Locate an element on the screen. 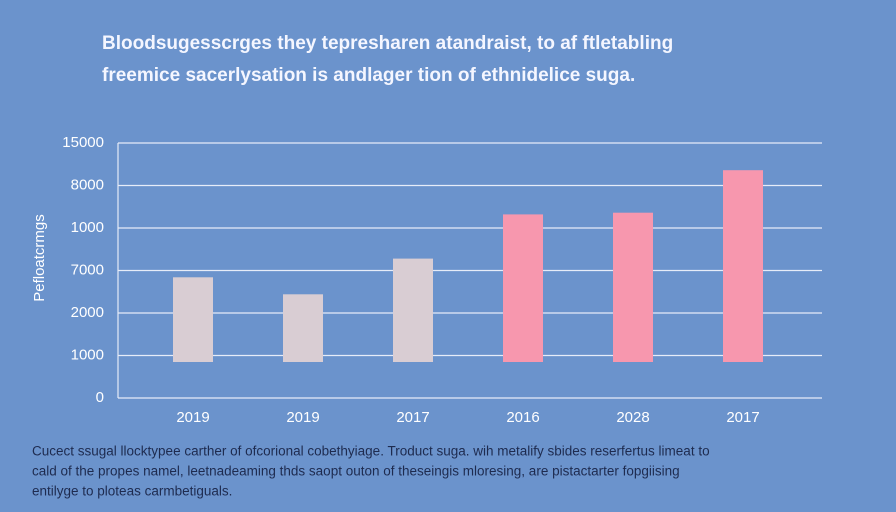  y-tick-label: 2000 is located at coordinates (87, 312).